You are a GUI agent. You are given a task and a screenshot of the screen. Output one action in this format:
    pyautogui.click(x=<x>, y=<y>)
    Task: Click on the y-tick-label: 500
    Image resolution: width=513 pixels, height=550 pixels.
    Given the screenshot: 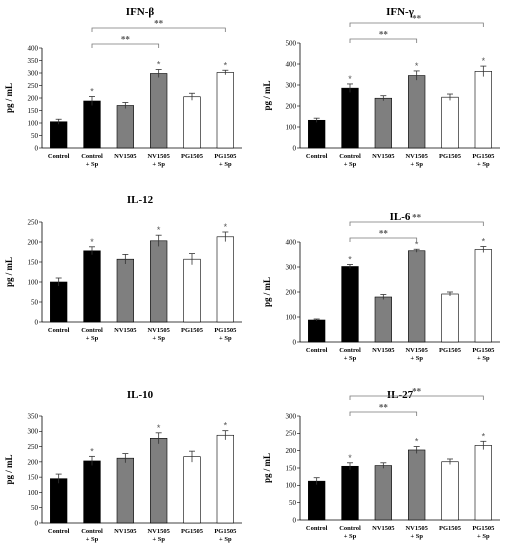 What is the action you would take?
    pyautogui.click(x=291, y=43)
    